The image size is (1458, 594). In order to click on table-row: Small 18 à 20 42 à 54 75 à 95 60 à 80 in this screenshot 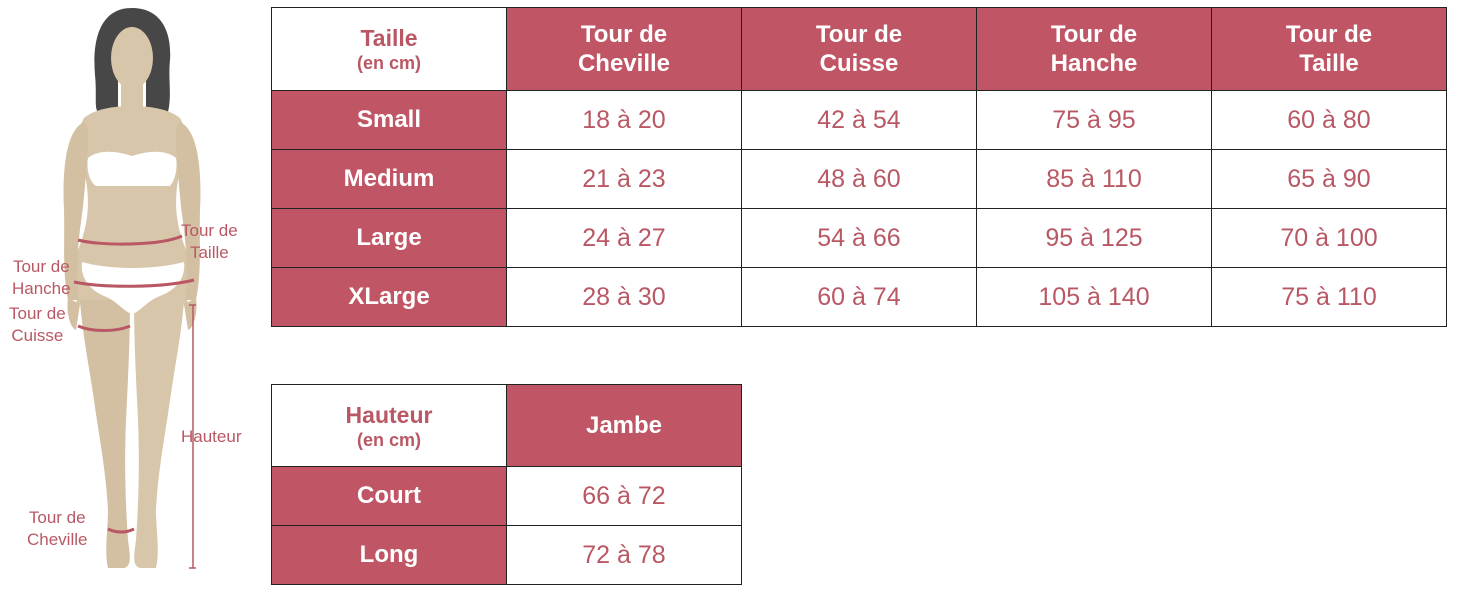, I will do `click(859, 120)`.